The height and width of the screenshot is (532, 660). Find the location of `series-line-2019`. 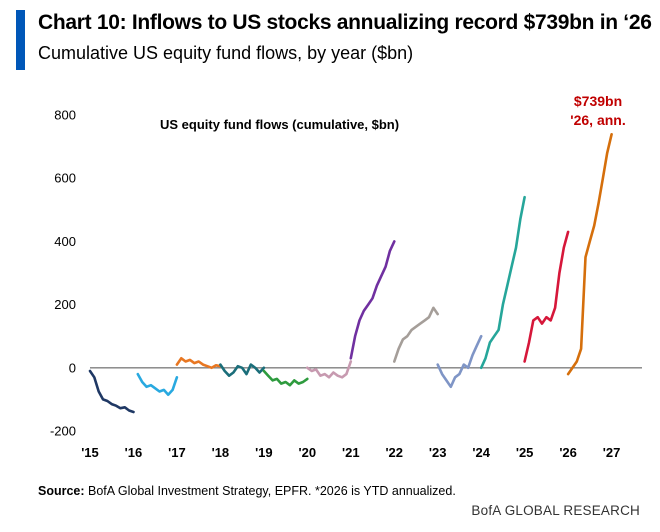

series-line-2019 is located at coordinates (285, 378).